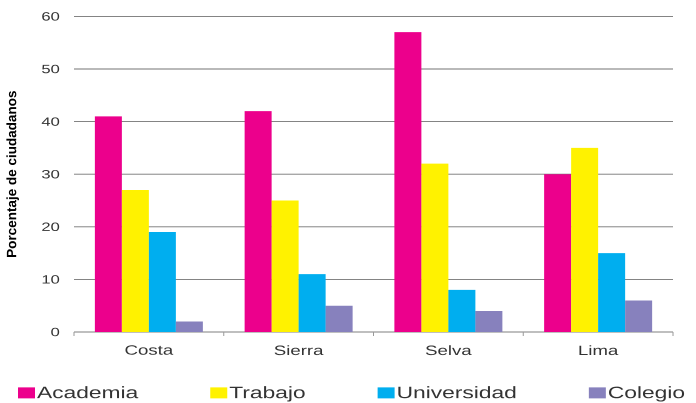  What do you see at coordinates (12, 174) in the screenshot?
I see `y-axis-title: Porcentaje de ciudadanos` at bounding box center [12, 174].